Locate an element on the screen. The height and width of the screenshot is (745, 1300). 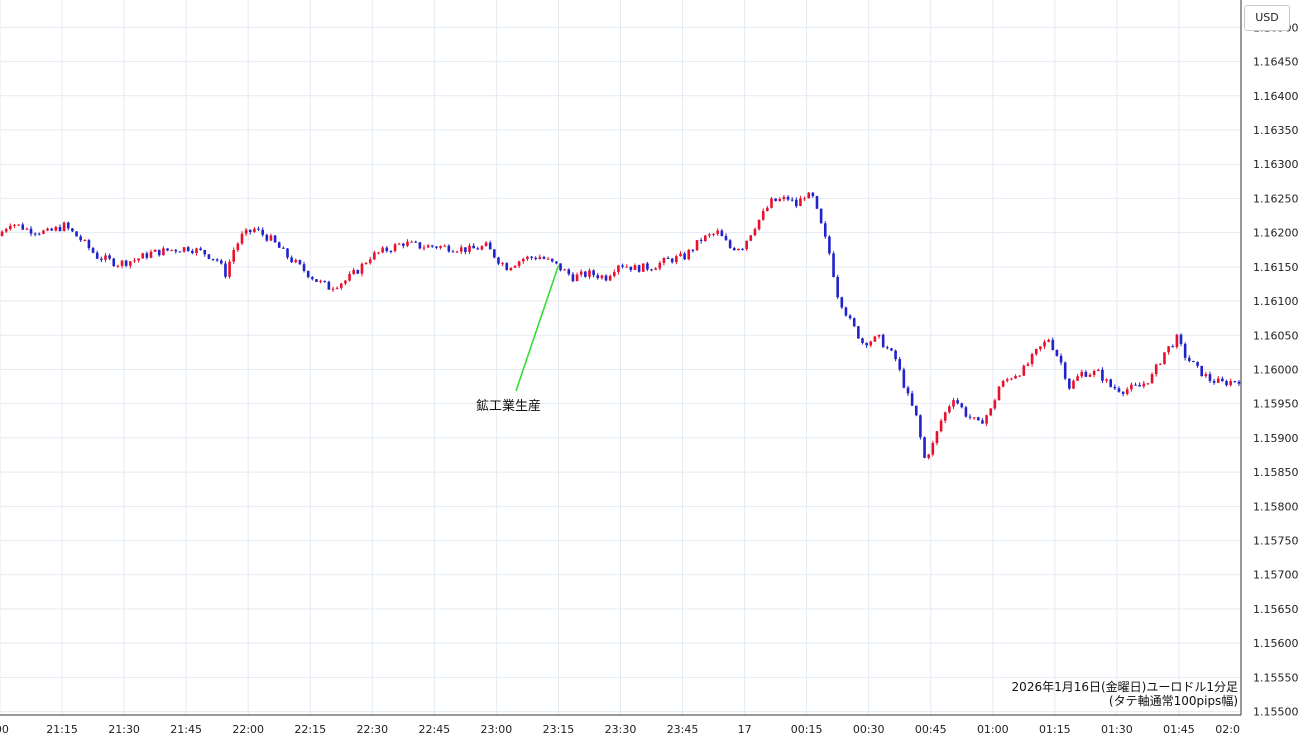
annotation-line is located at coordinates (537, 328).